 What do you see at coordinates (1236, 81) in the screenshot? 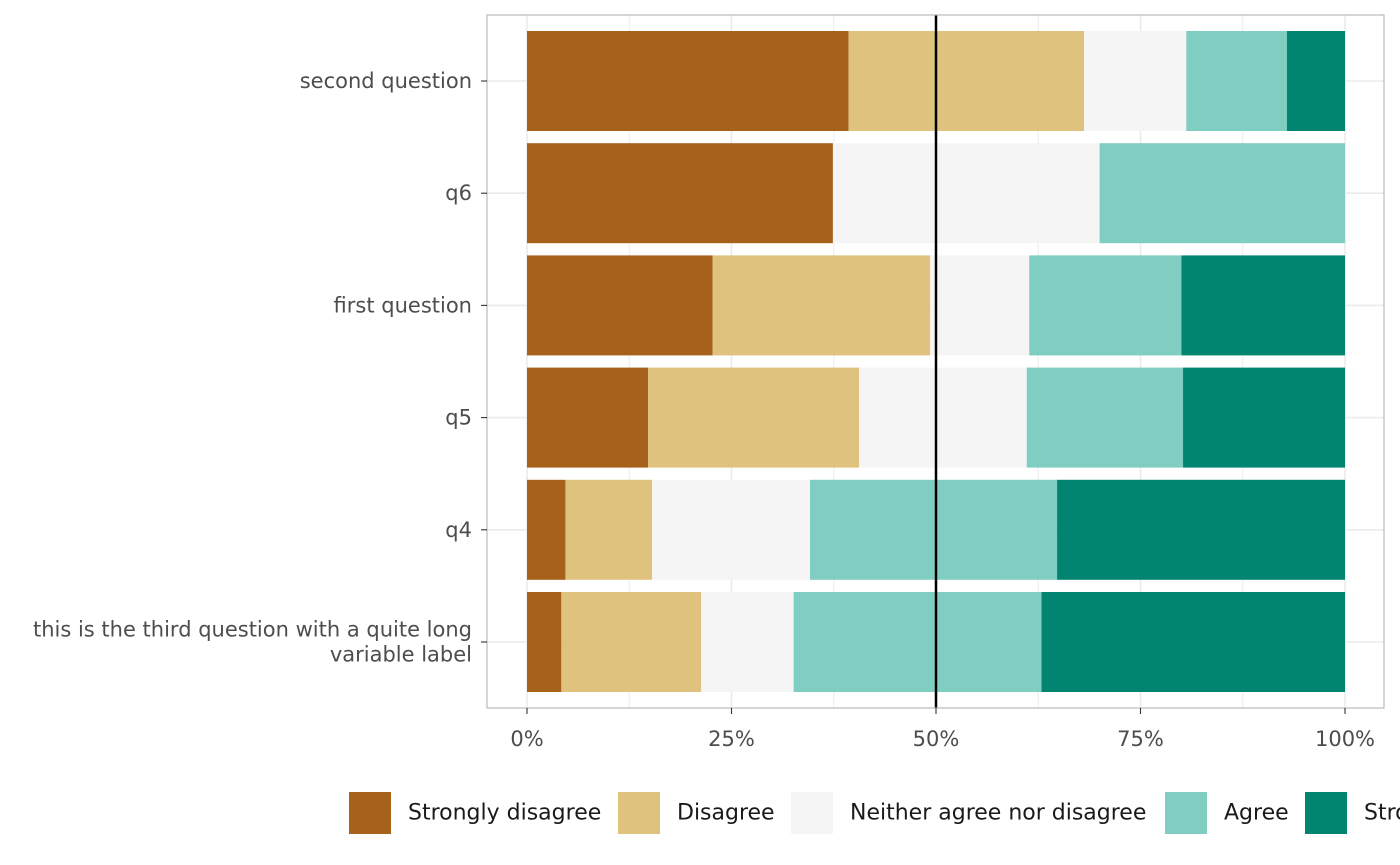
I see `bar-agree-second-question` at bounding box center [1236, 81].